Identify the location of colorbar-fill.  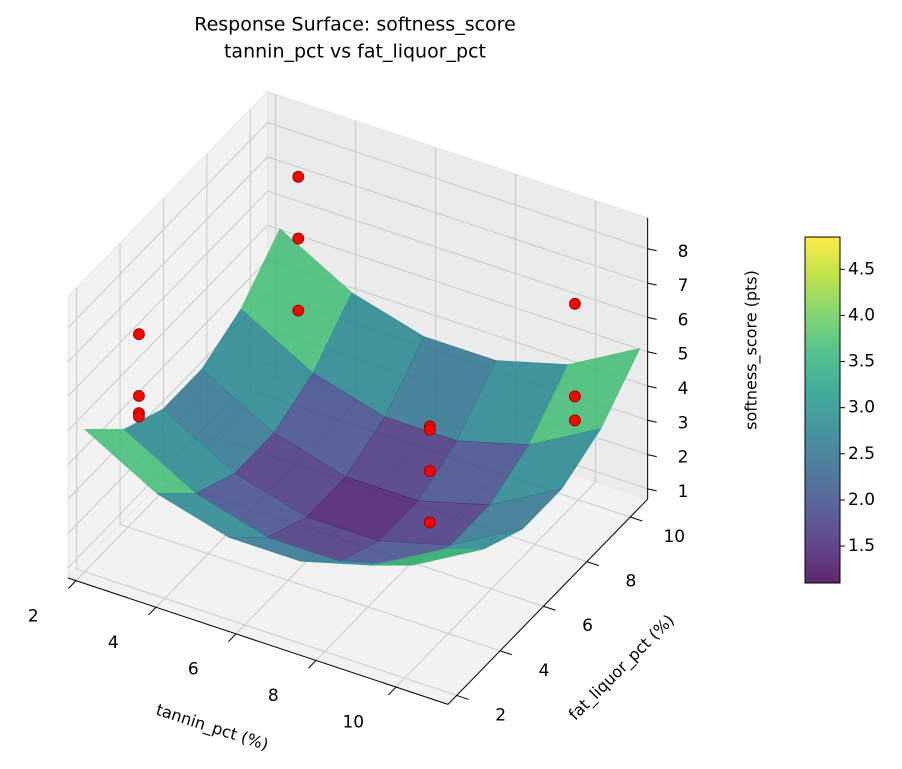
(822, 410).